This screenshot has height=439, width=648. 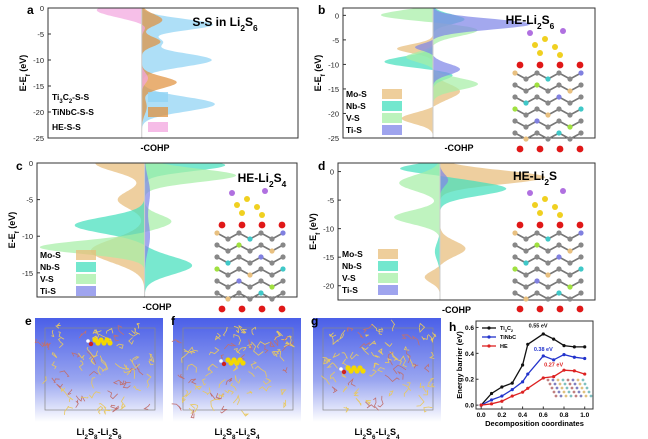 I want to click on cohp-area-nb-s, so click(x=453, y=231).